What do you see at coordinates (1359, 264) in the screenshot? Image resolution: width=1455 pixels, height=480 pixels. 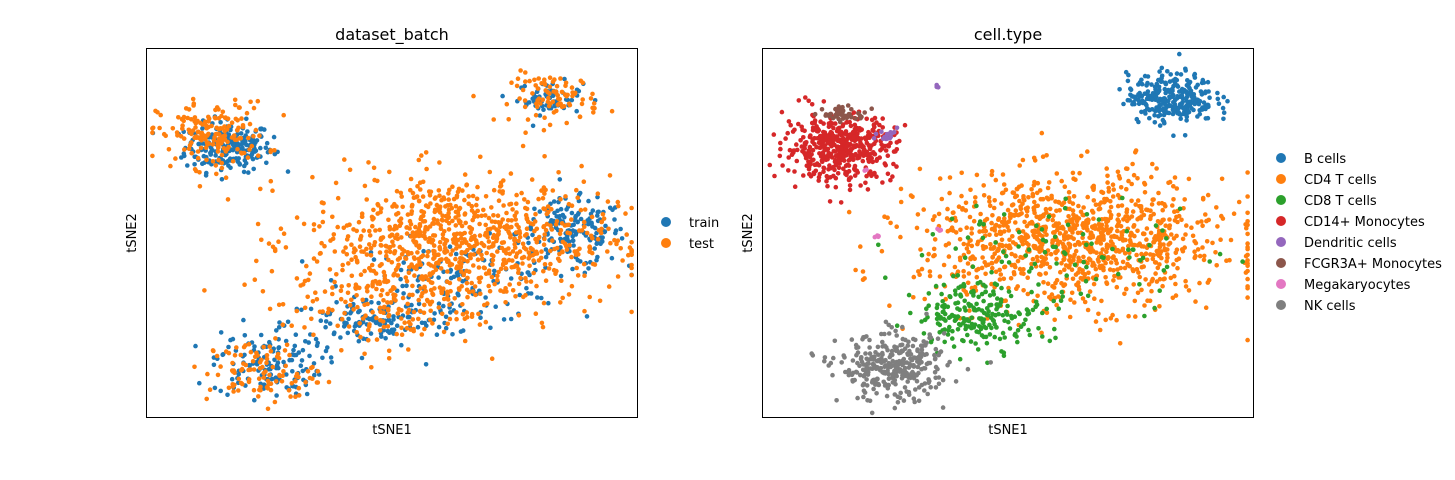 I see `legend-item: FCGR3A+ Monocytes` at bounding box center [1359, 264].